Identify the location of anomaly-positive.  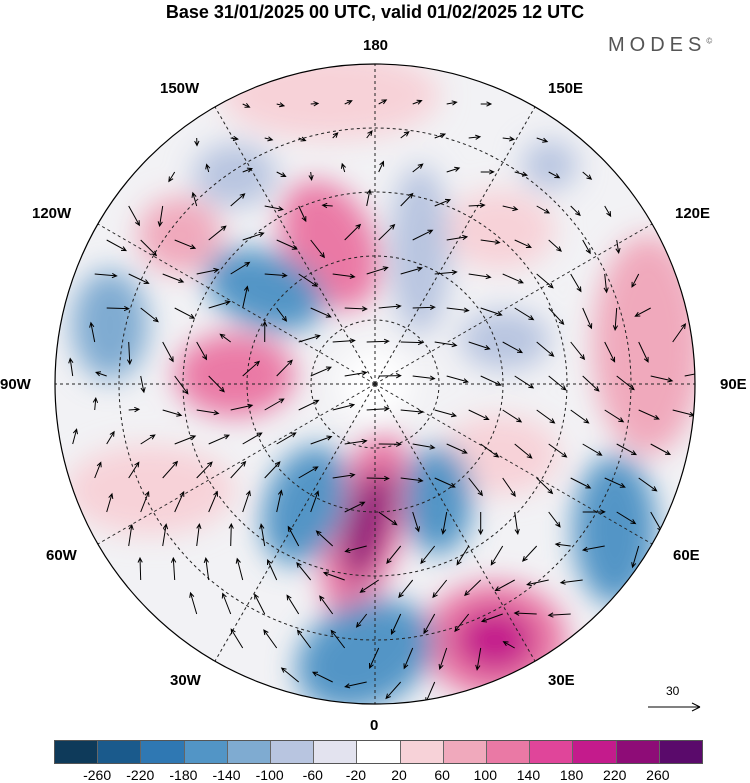
(180, 235).